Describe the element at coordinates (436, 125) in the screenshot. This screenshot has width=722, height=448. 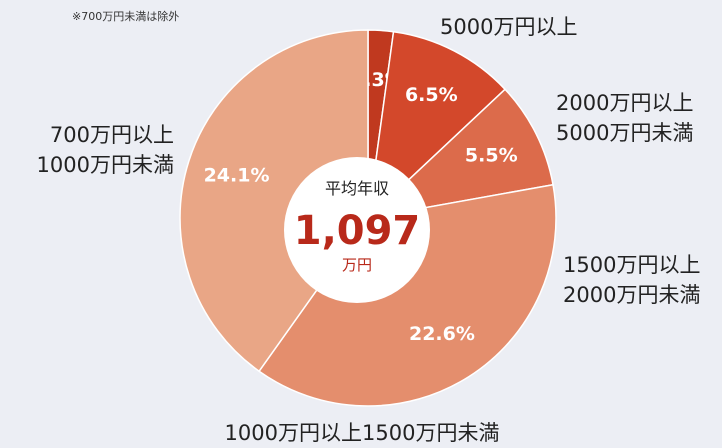
I see `pie-slice` at that location.